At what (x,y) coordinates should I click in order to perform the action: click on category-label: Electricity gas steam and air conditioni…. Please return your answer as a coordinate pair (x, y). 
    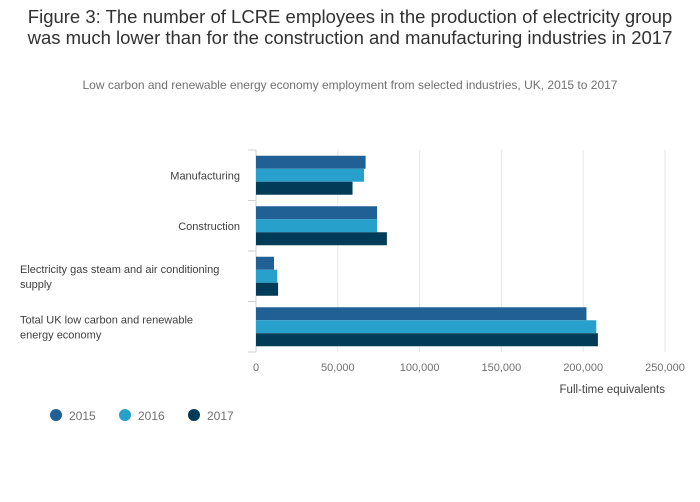
    Looking at the image, I should click on (119, 270).